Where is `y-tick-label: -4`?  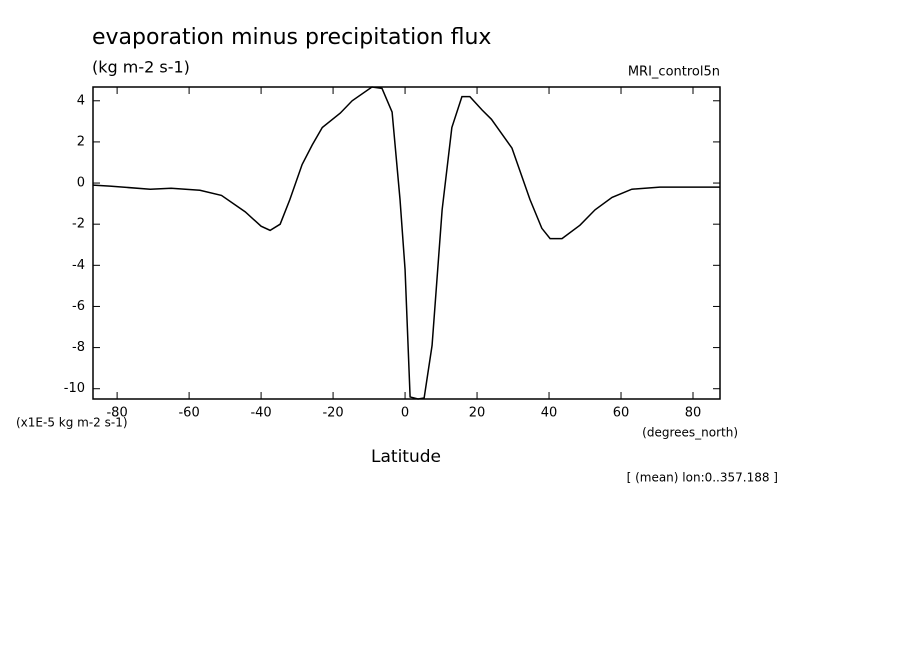 y-tick-label: -4 is located at coordinates (78, 265).